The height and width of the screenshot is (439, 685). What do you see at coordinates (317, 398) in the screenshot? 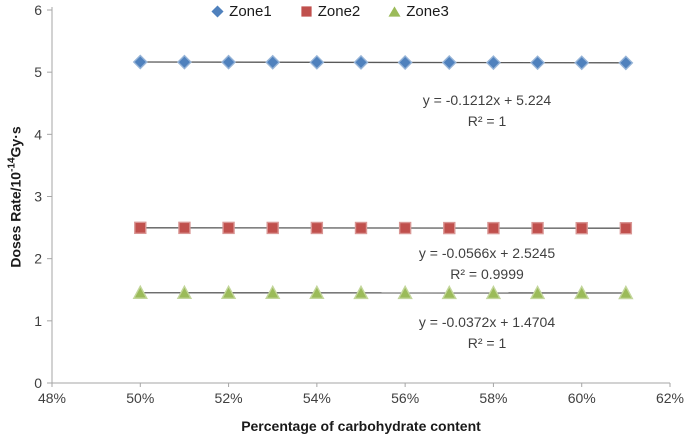
I see `x-tick-label: 54%` at bounding box center [317, 398].